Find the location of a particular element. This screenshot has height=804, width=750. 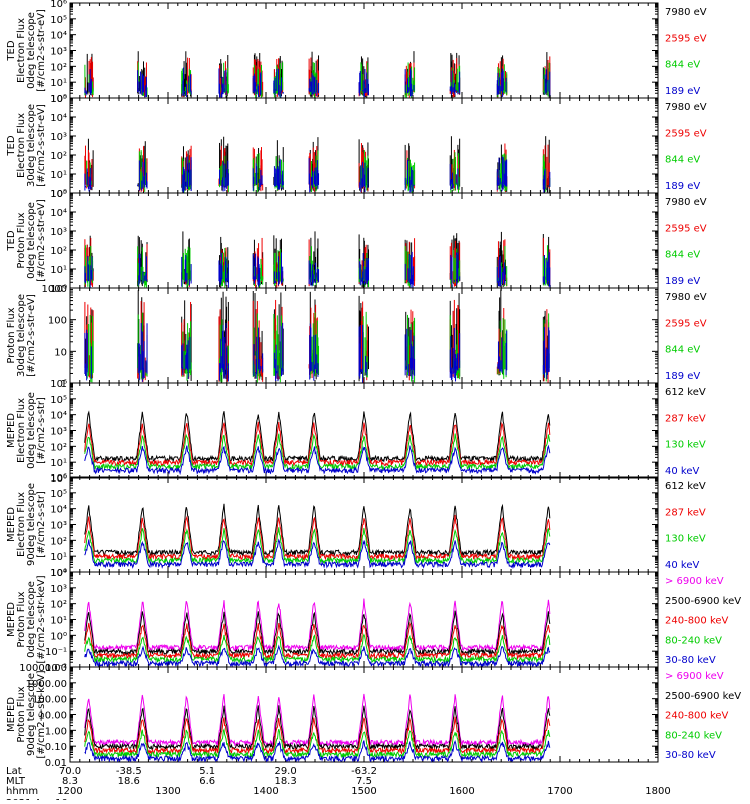

legend-entry: 7980 eV is located at coordinates (686, 12).